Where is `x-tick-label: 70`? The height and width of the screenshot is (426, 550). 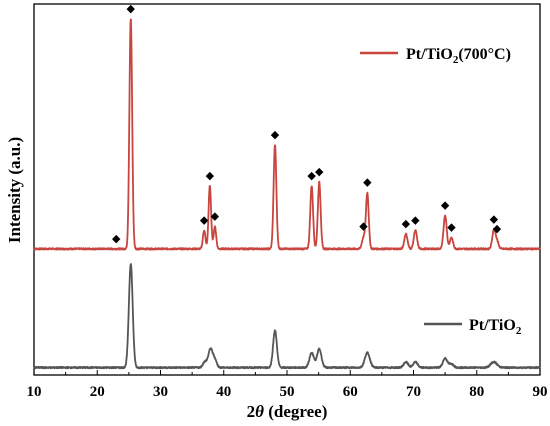
x-tick-label: 70 is located at coordinates (413, 392).